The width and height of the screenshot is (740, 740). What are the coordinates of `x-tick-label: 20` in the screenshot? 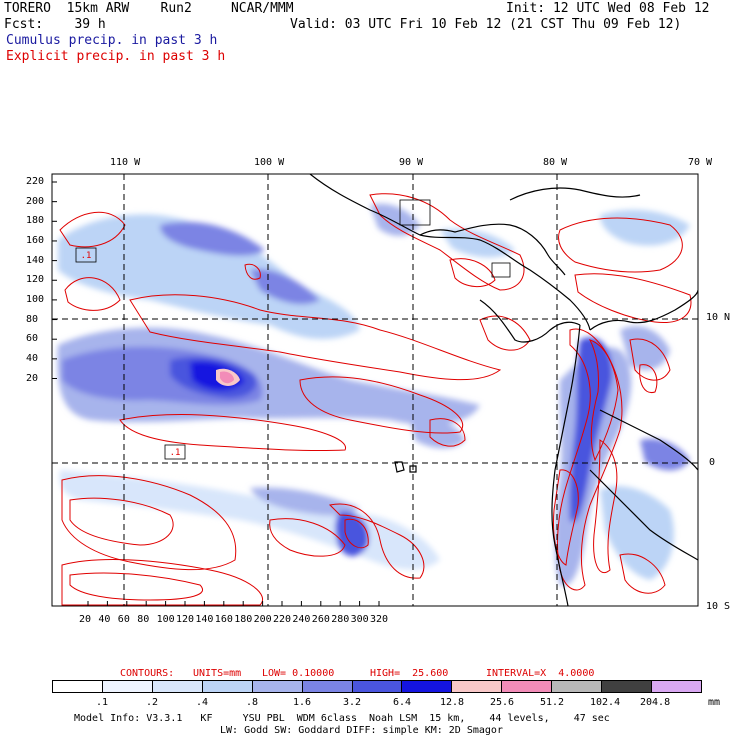 It's located at (85, 619).